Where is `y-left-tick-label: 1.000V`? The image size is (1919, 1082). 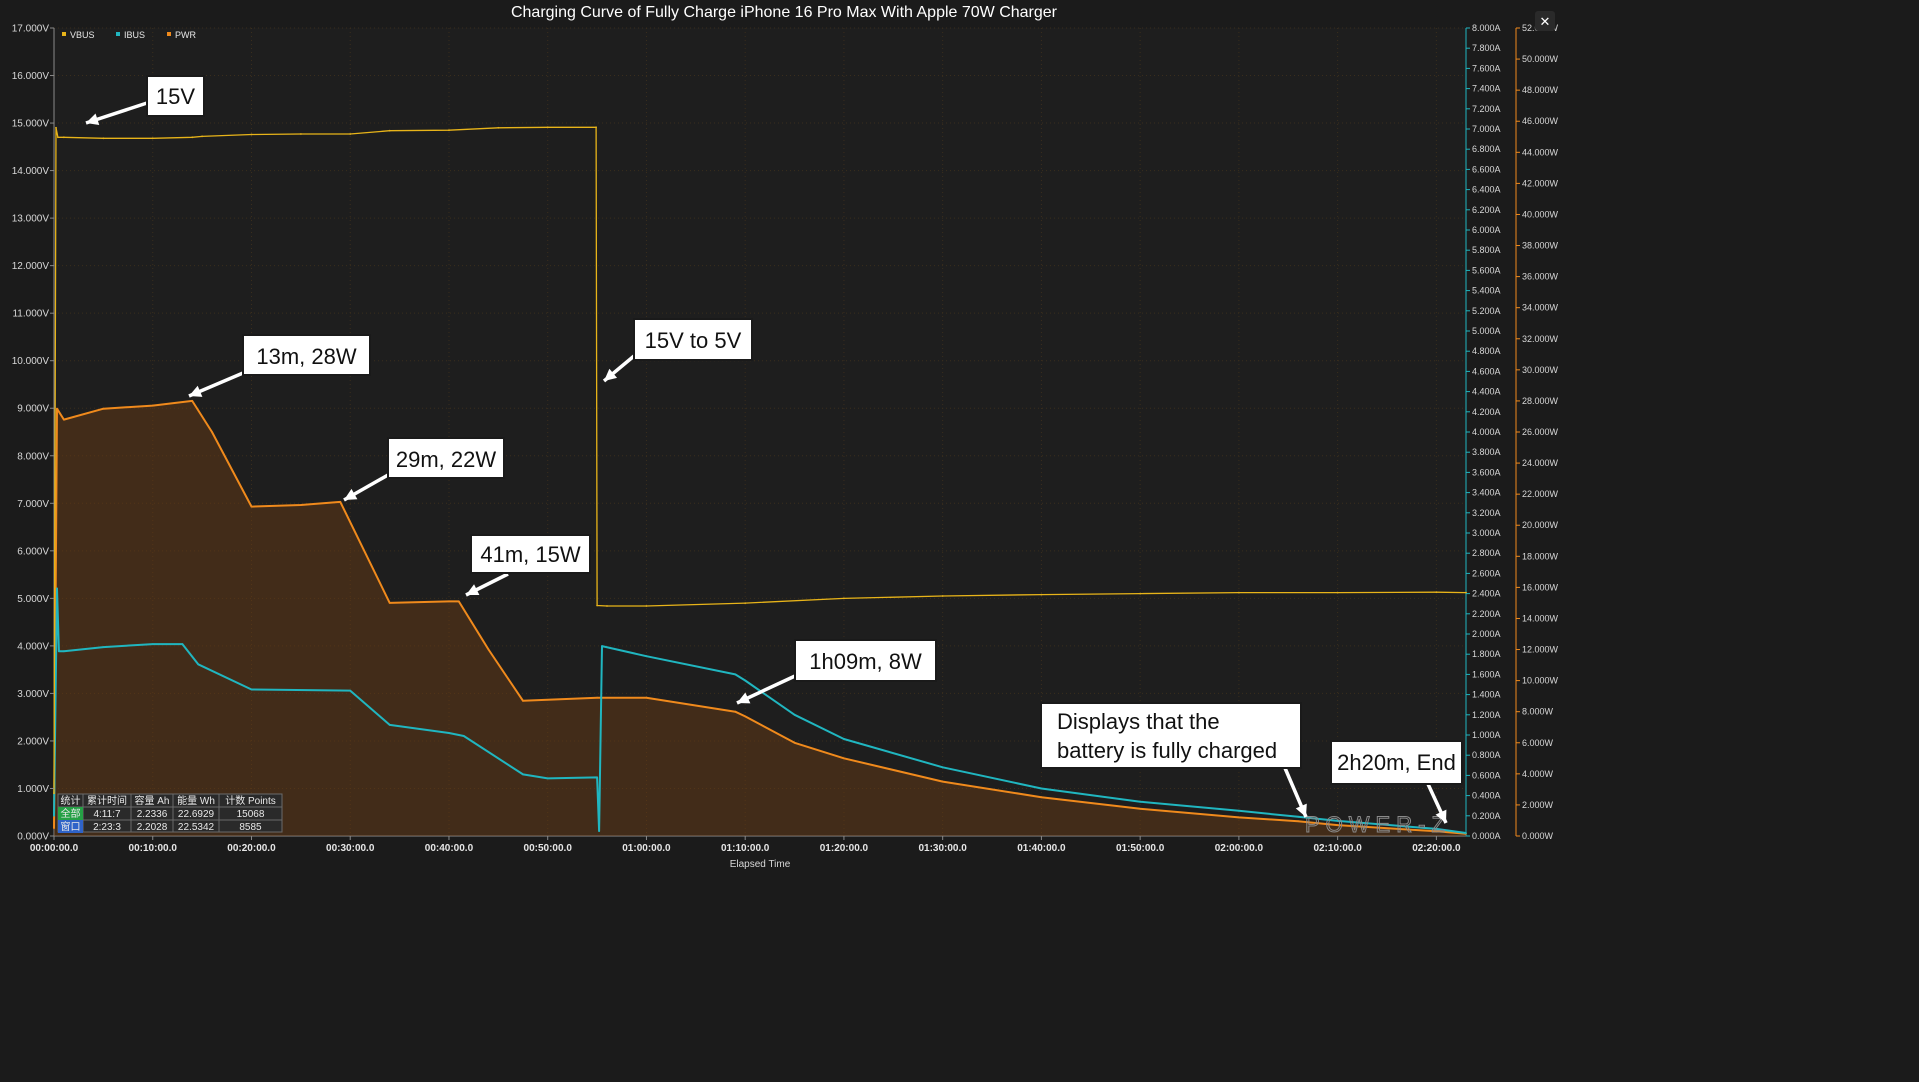
y-left-tick-label: 1.000V is located at coordinates (33, 789).